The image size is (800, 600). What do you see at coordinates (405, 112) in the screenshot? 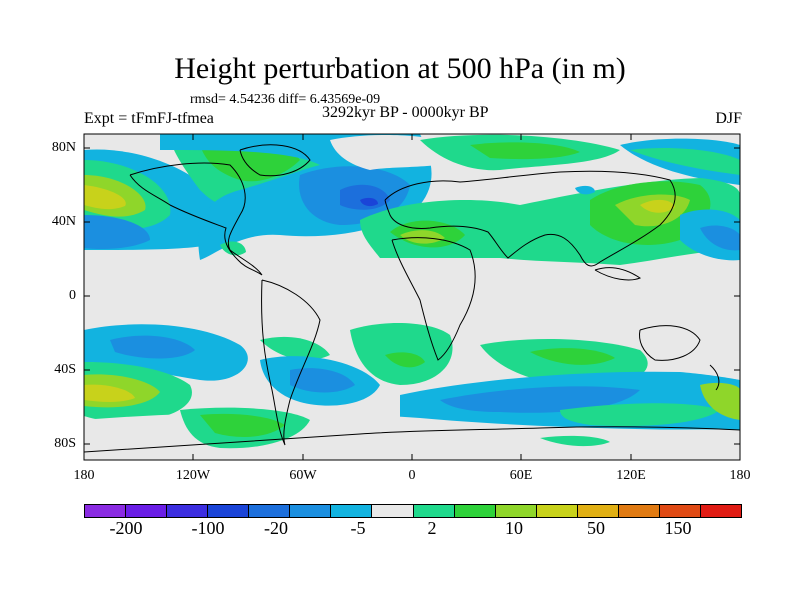
I see `period-label: 3292kyr BP - 0000kyr BP` at bounding box center [405, 112].